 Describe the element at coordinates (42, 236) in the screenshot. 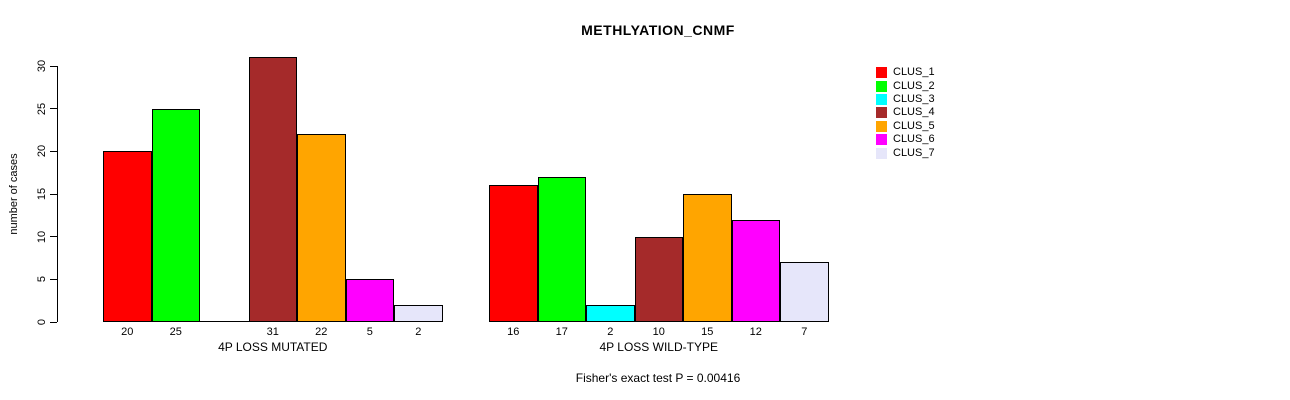

I see `y-axis-tick-label: 10` at that location.